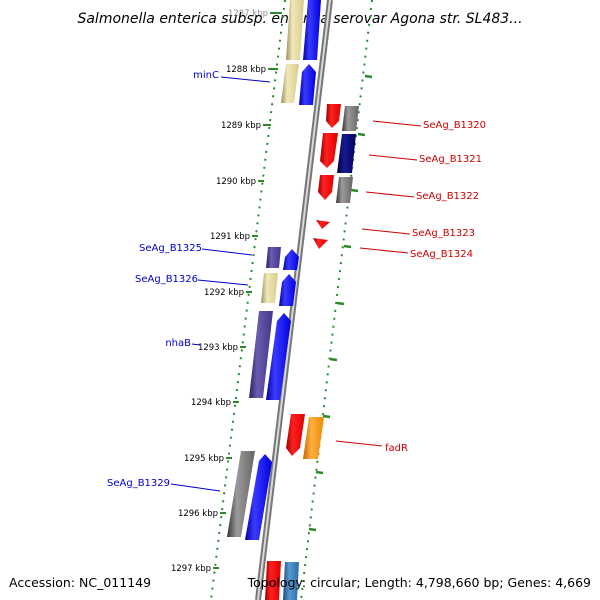 Image resolution: width=600 pixels, height=600 pixels. Describe the element at coordinates (393, 157) in the screenshot. I see `leader-line-b1321` at that location.